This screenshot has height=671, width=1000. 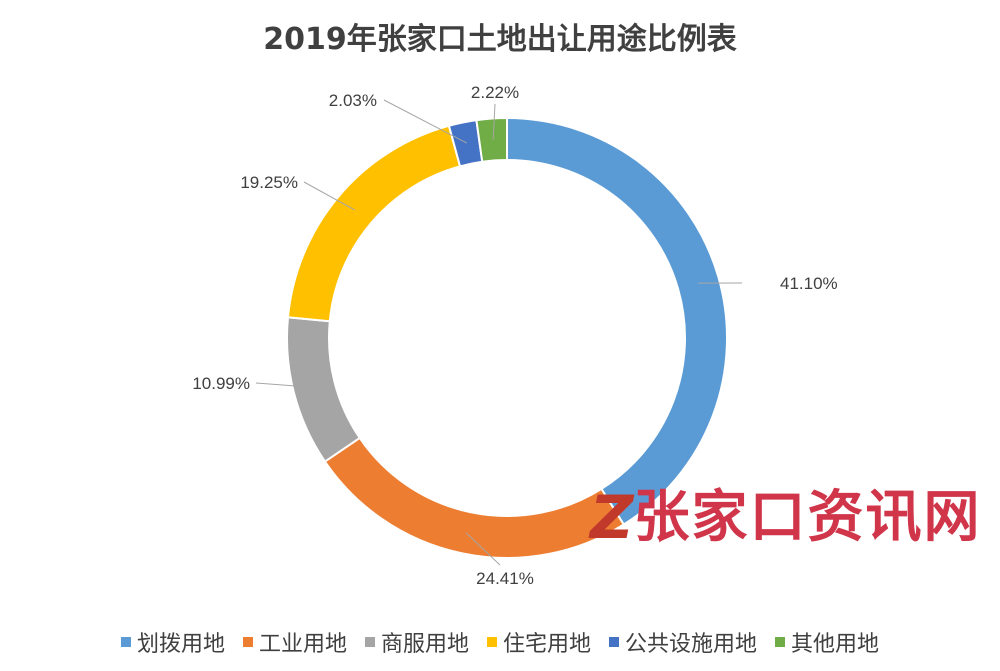 What do you see at coordinates (807, 517) in the screenshot?
I see `watermark-text: 张家口资讯网` at bounding box center [807, 517].